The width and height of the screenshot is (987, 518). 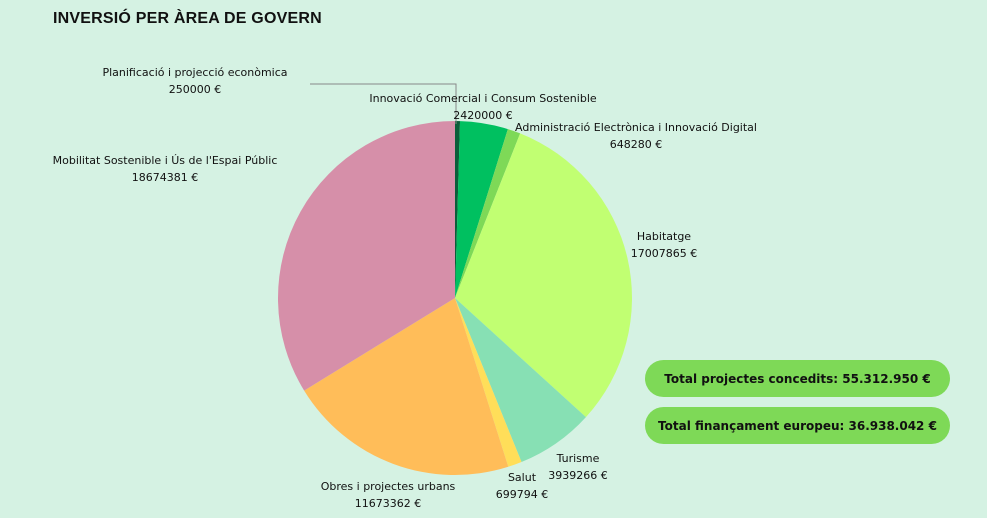 I want to click on slice-value-label: 2420000 €, so click(x=483, y=115).